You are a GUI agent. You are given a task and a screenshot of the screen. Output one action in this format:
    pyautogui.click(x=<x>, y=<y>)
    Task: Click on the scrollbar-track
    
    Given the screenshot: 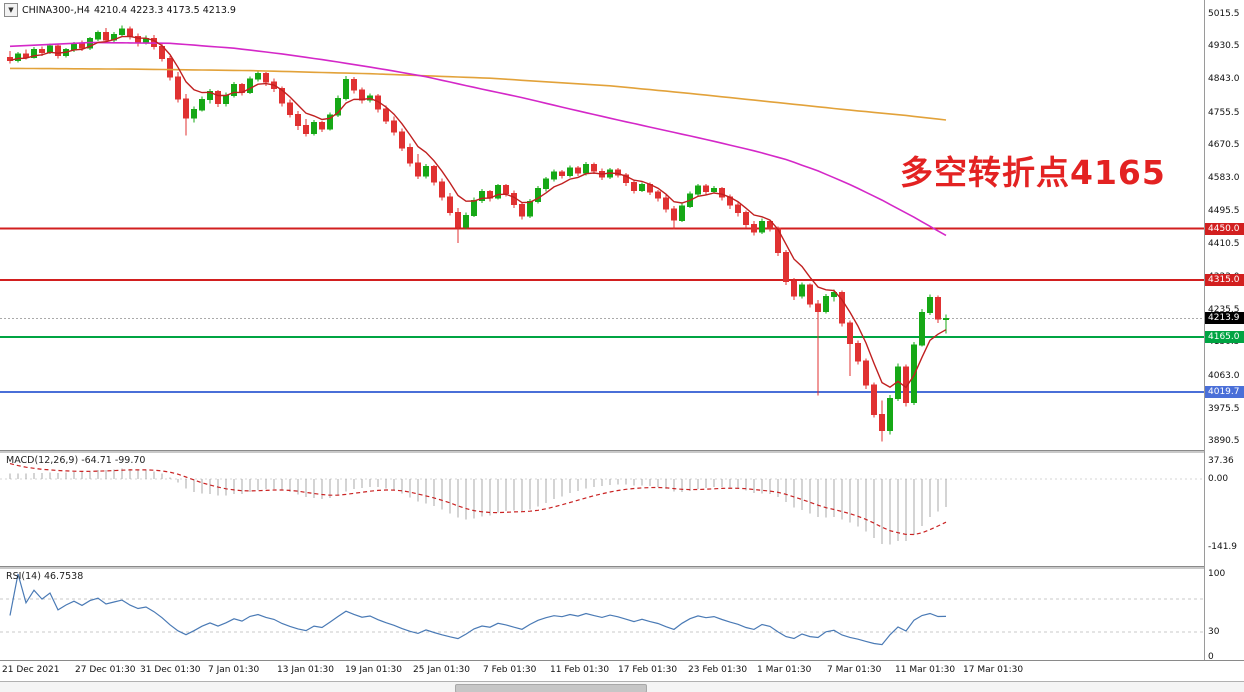 What is the action you would take?
    pyautogui.click(x=622, y=686)
    